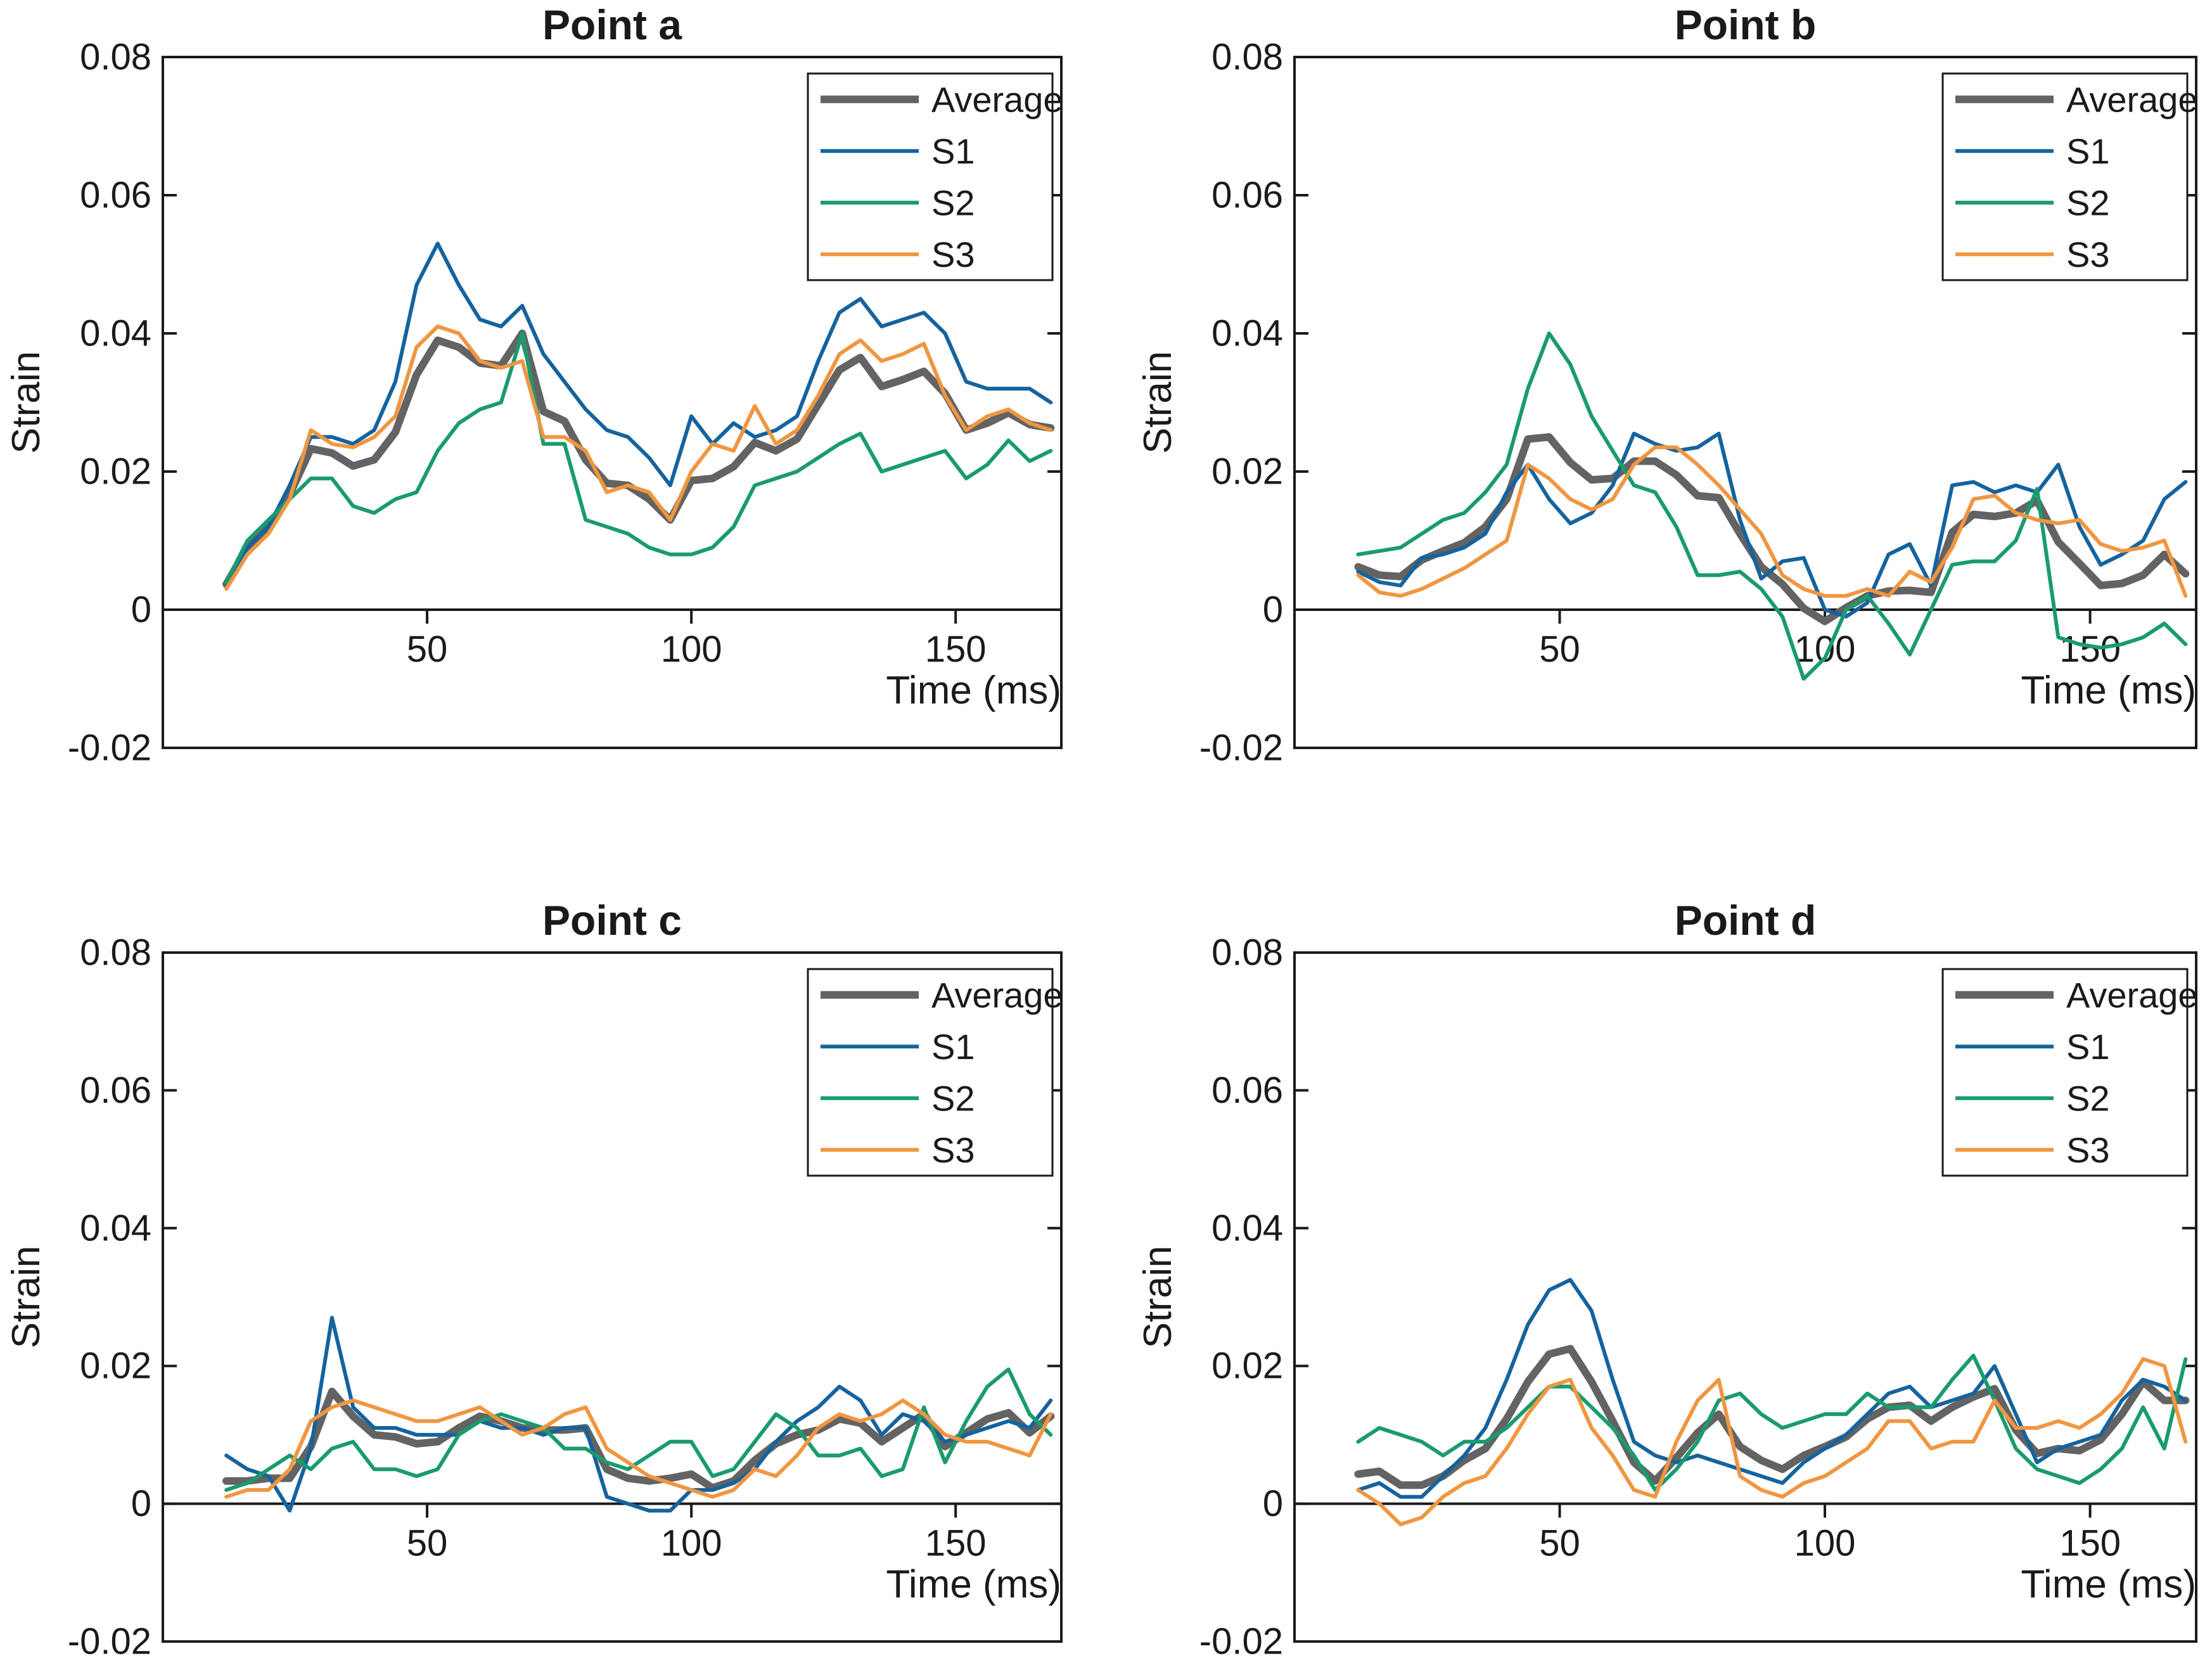 The height and width of the screenshot is (1677, 2212). What do you see at coordinates (612, 24) in the screenshot?
I see `chart-title: Point a` at bounding box center [612, 24].